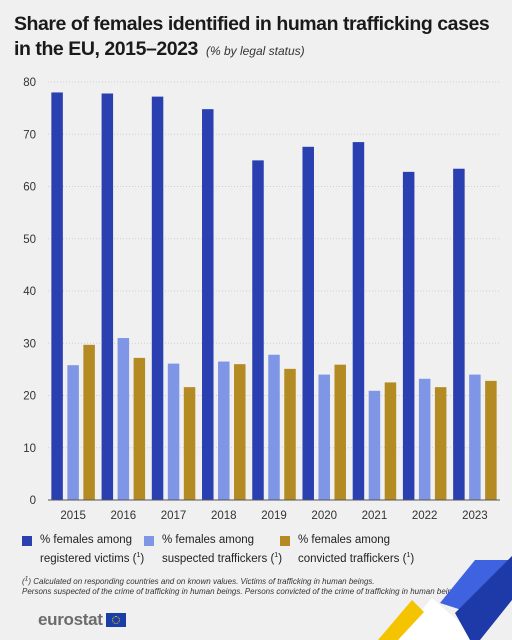 This screenshot has height=640, width=512. What do you see at coordinates (27, 541) in the screenshot?
I see `legend-swatch-registered-victims` at bounding box center [27, 541].